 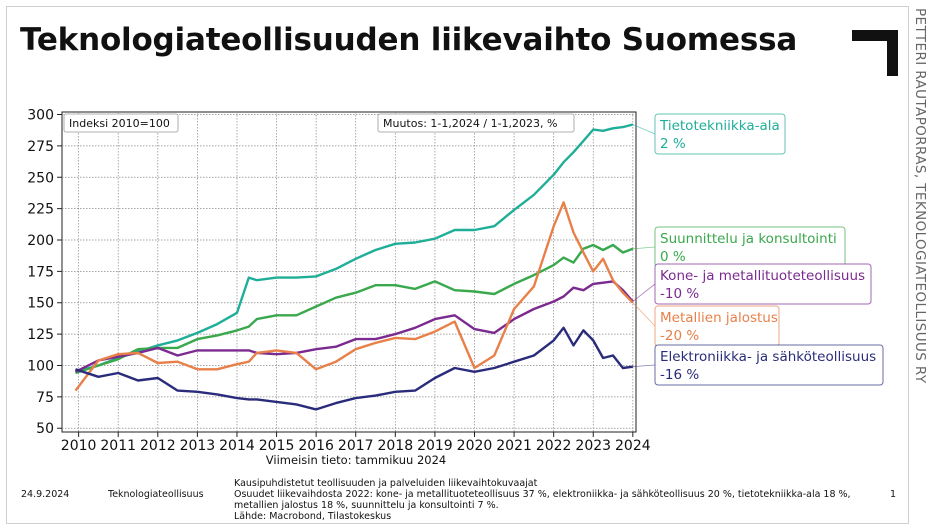 I want to click on series-name-label: Suunnittelu ja konsultointi, so click(x=748, y=239).